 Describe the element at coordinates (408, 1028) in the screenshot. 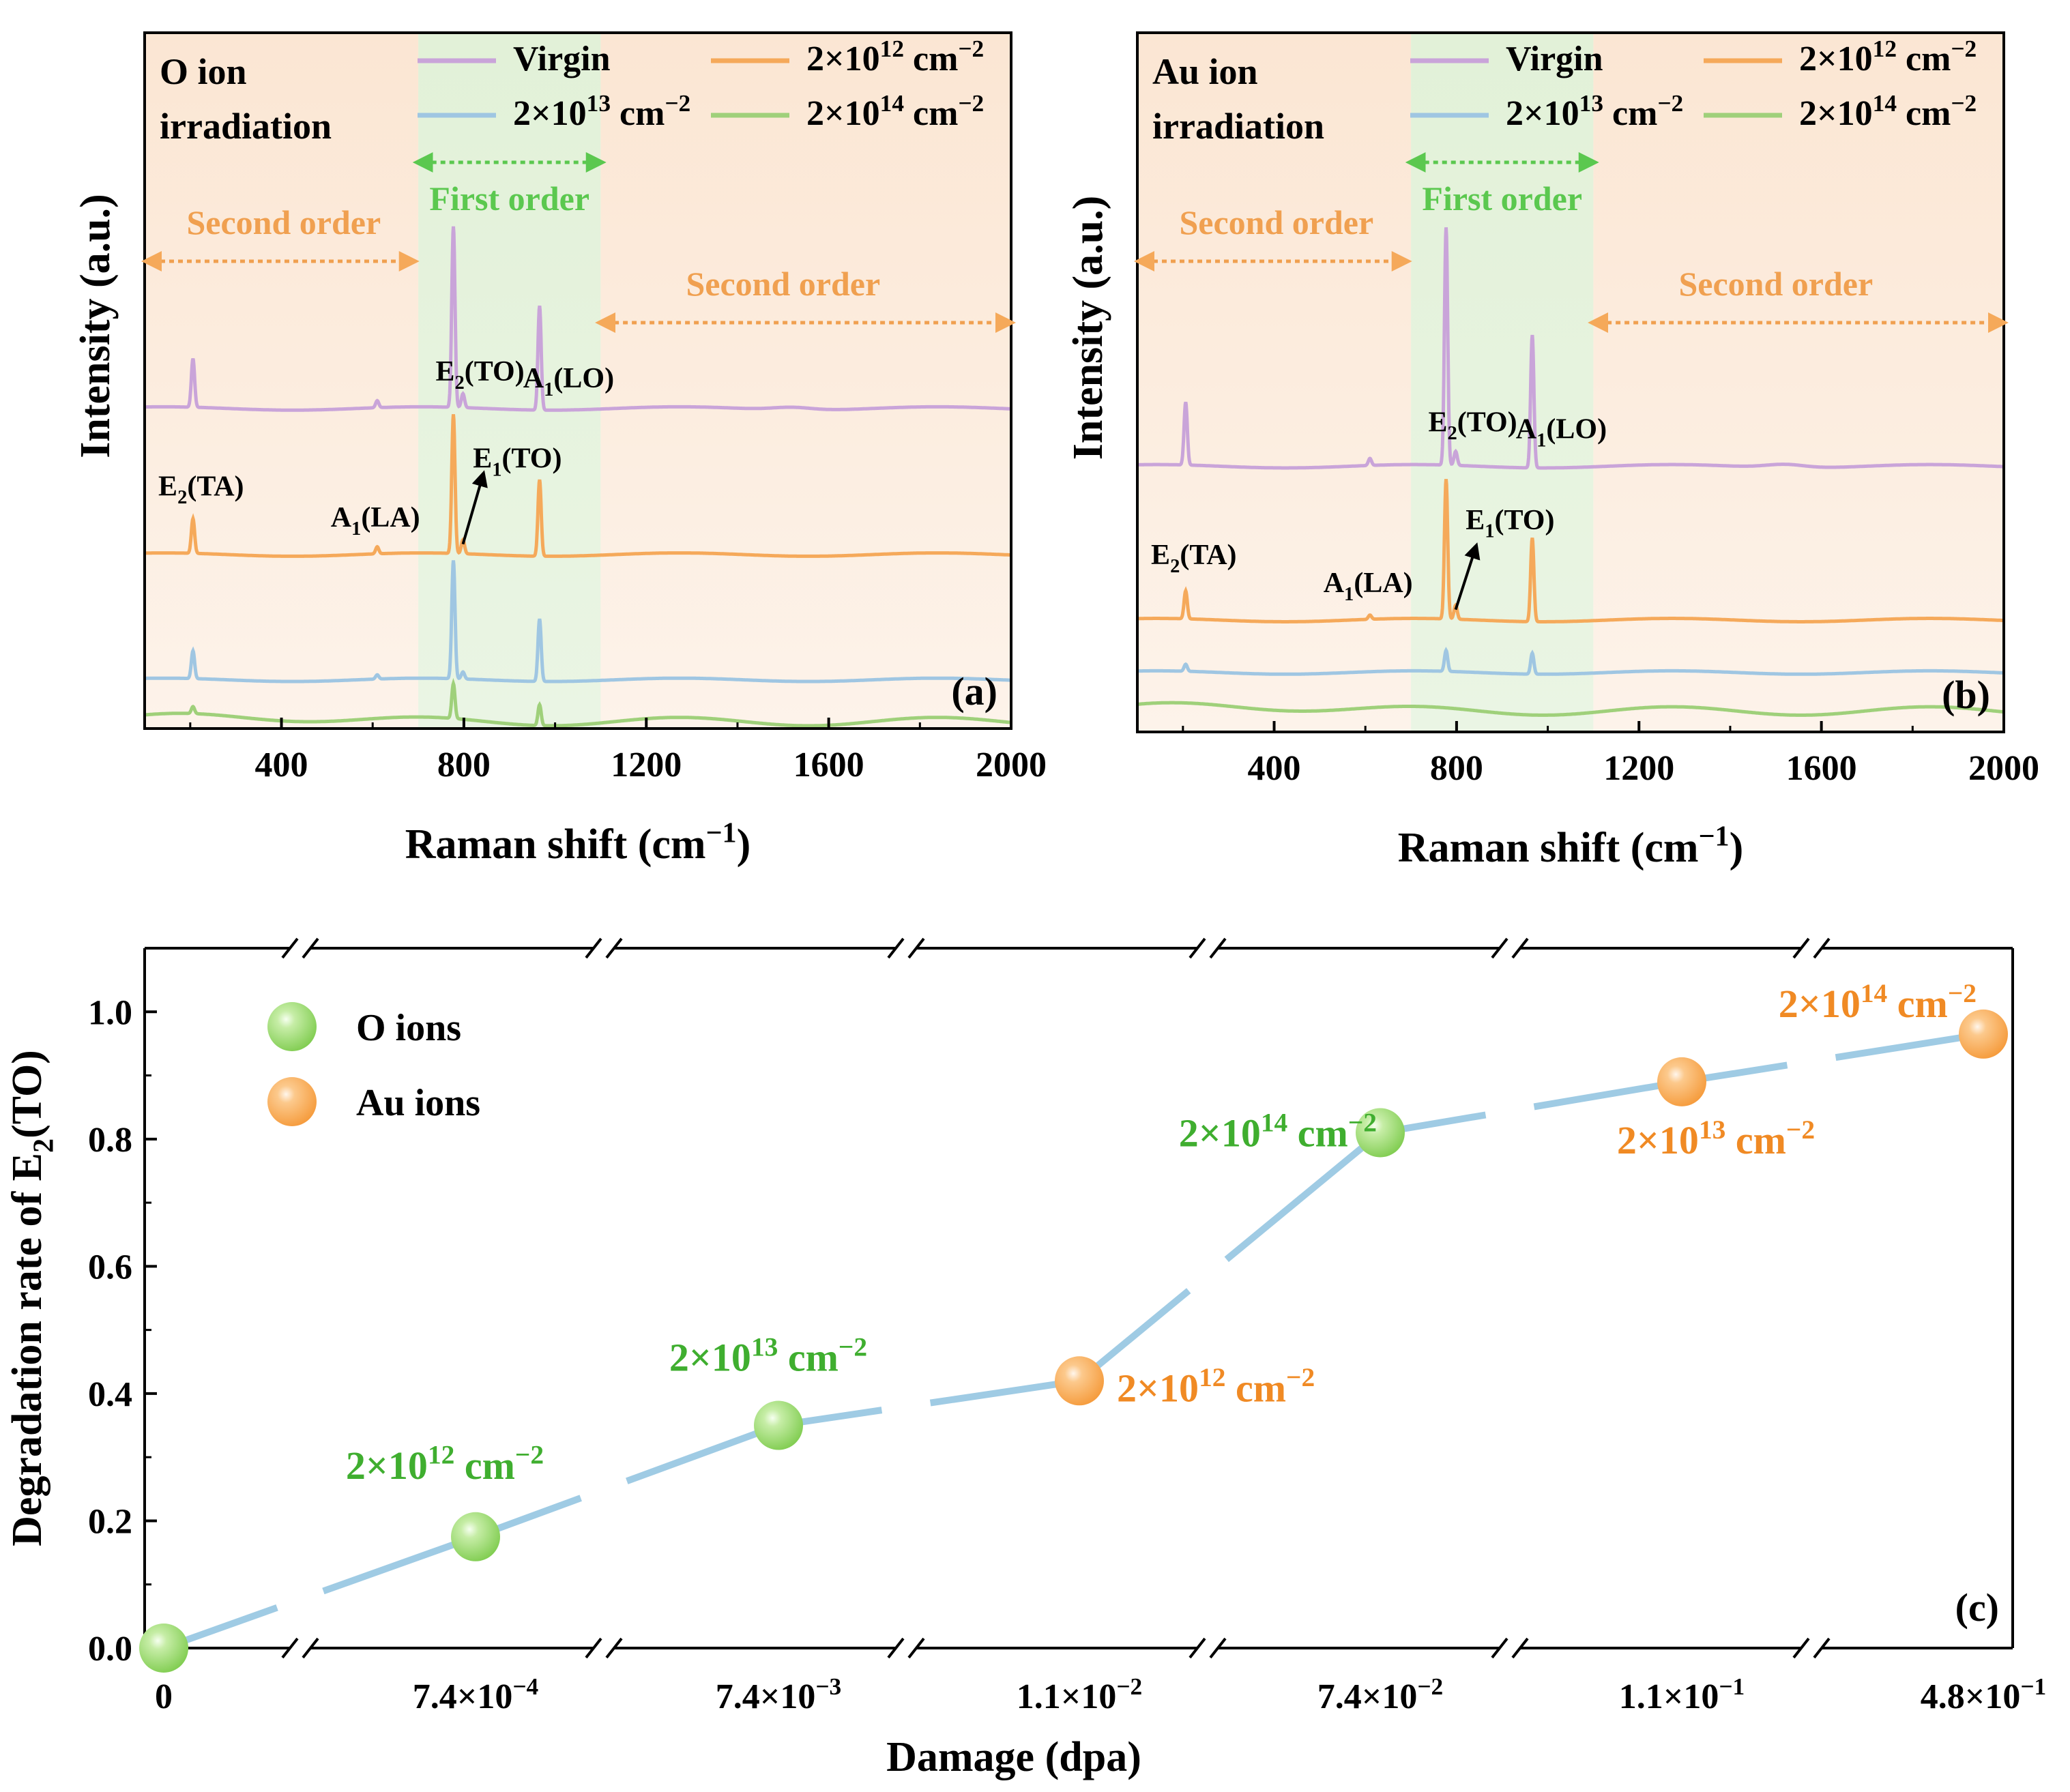

I see `legend-label-o: O ions` at that location.